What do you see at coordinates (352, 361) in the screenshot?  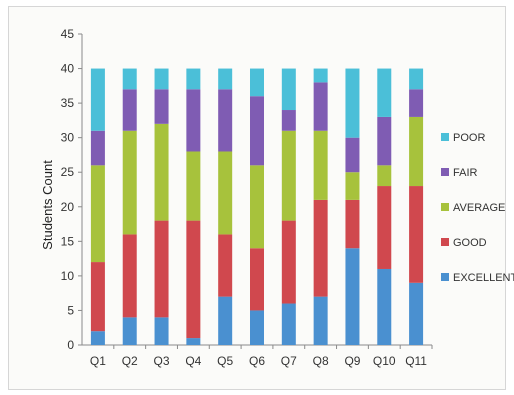 I see `x-tick-label: Q9` at bounding box center [352, 361].